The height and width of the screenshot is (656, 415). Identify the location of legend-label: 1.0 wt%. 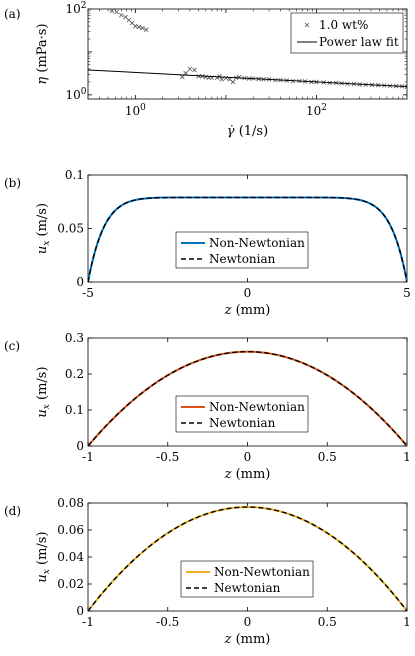
(343, 25).